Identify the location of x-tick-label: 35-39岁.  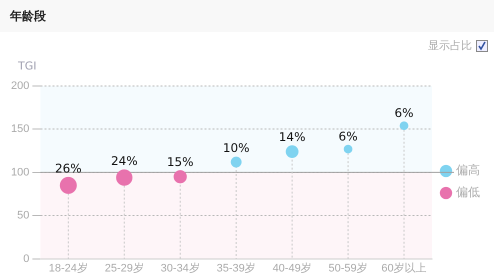
(236, 268).